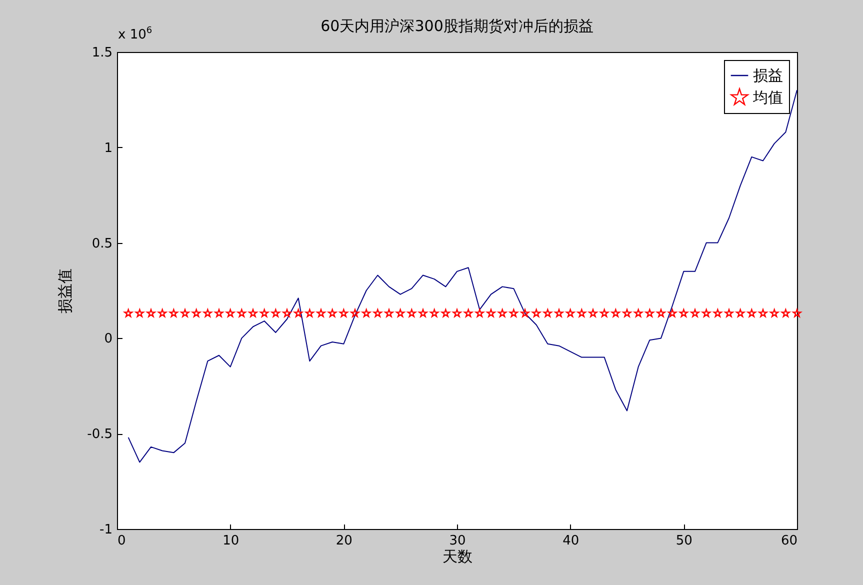  What do you see at coordinates (65, 291) in the screenshot?
I see `y-axis-title: 损益值` at bounding box center [65, 291].